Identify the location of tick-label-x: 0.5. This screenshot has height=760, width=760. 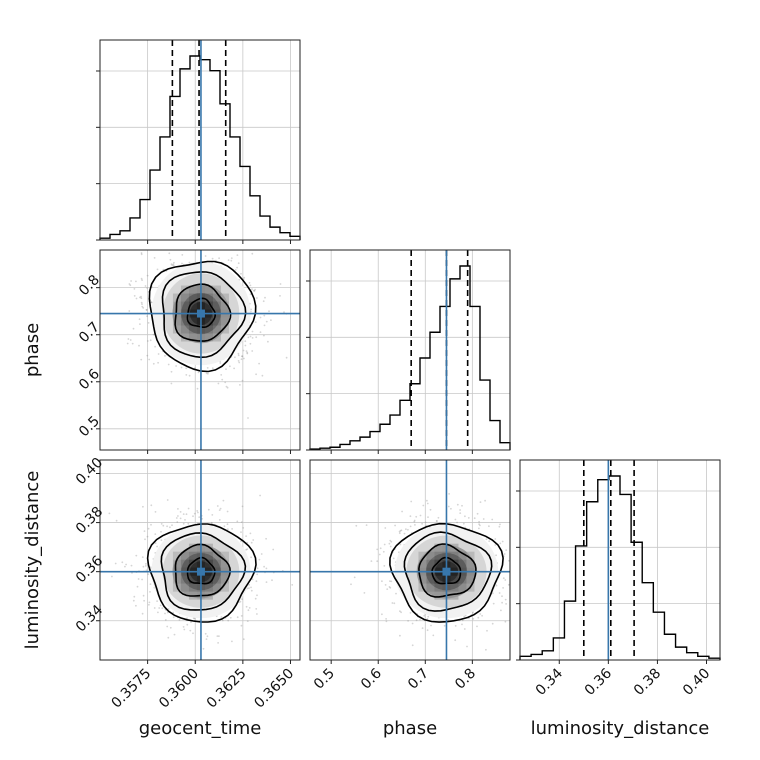
(324, 679).